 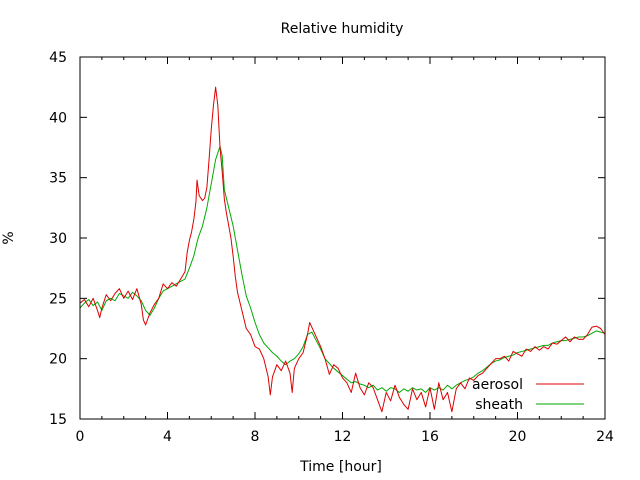 I want to click on x-tick-label: 16, so click(x=430, y=437).